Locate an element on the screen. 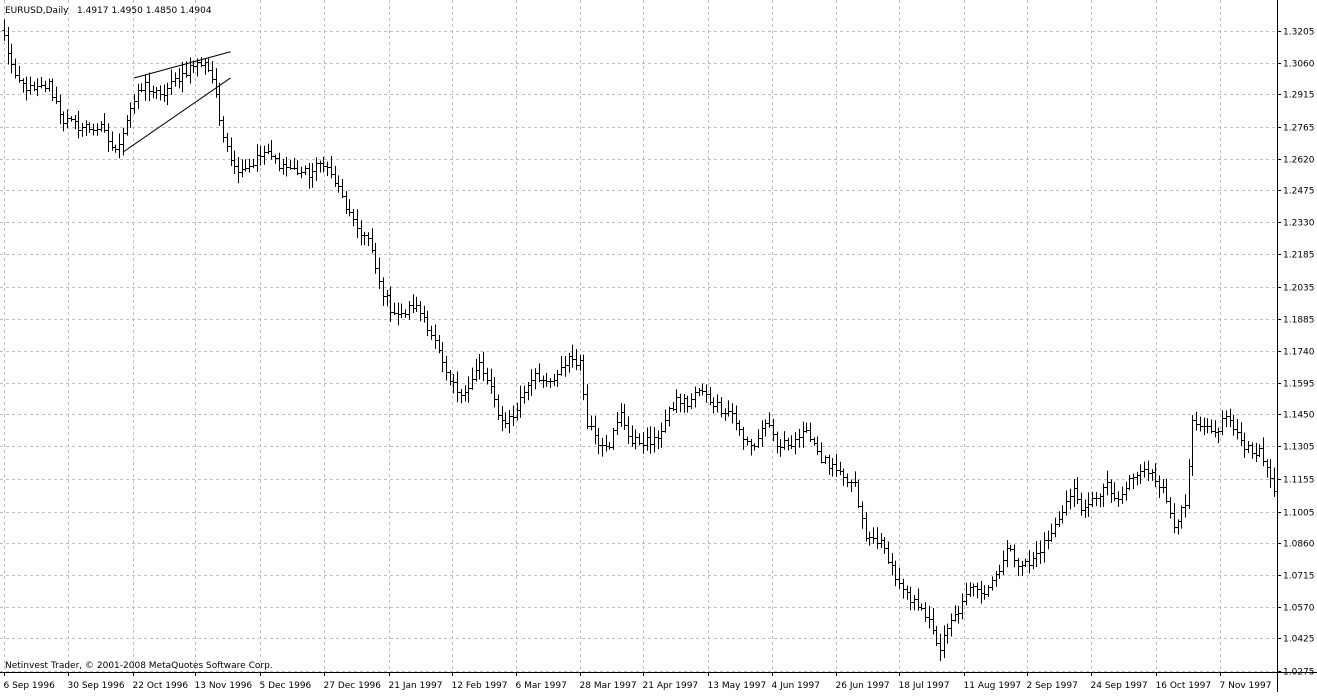 This screenshot has width=1317, height=696. ohlc-readout: 1.4917 1.4950 1.4850 1.4904 is located at coordinates (144, 11).